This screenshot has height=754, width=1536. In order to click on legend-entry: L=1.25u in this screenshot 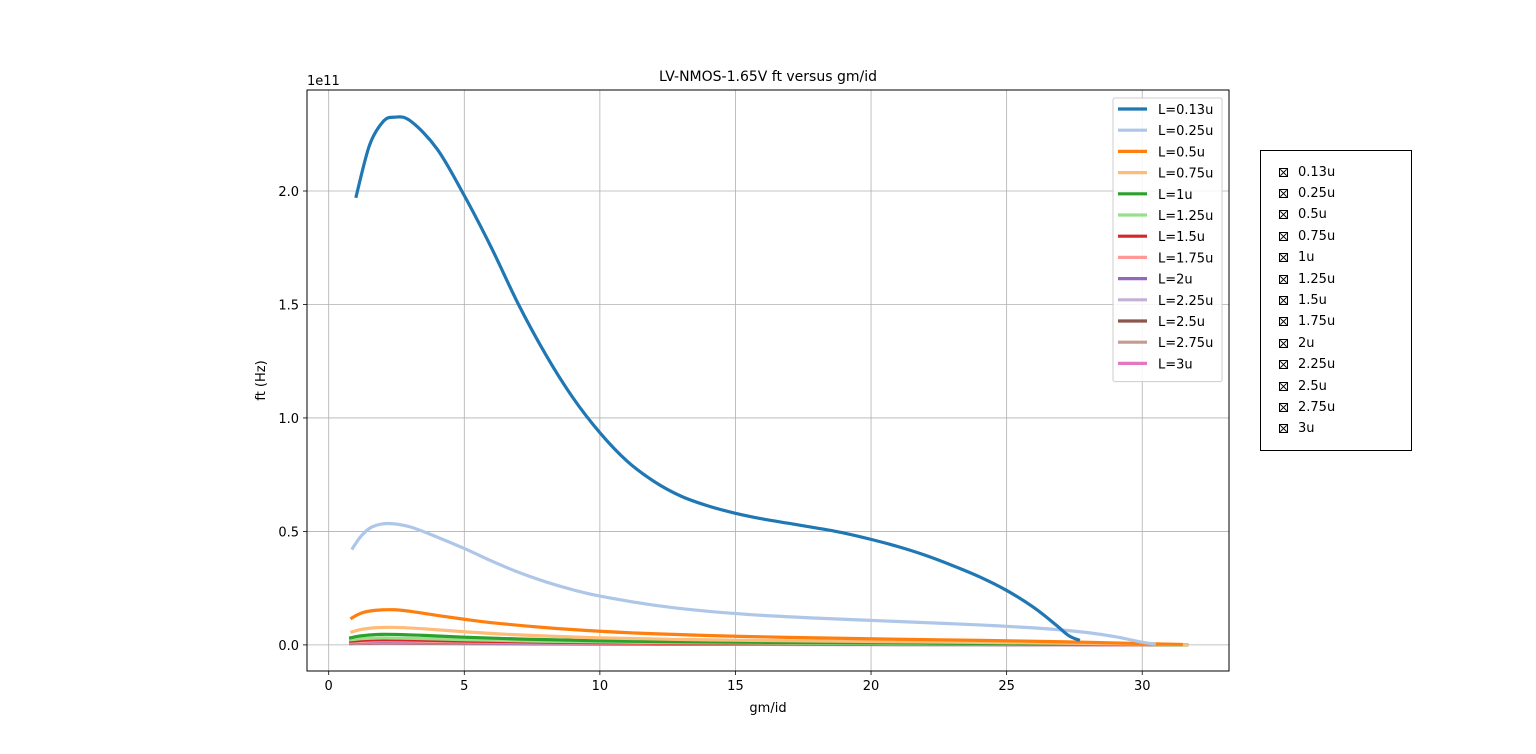, I will do `click(1185, 216)`.